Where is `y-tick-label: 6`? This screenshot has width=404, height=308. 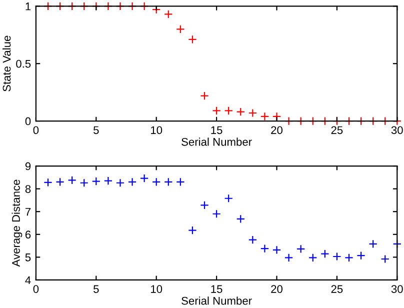 y-tick-label: 6 is located at coordinates (28, 234).